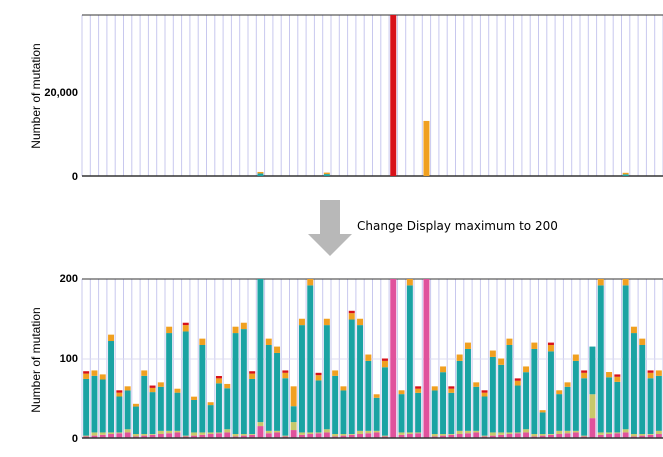 Image resolution: width=663 pixels, height=457 pixels. Describe the element at coordinates (457, 226) in the screenshot. I see `annotation-text: Change Display maximum to 200` at that location.